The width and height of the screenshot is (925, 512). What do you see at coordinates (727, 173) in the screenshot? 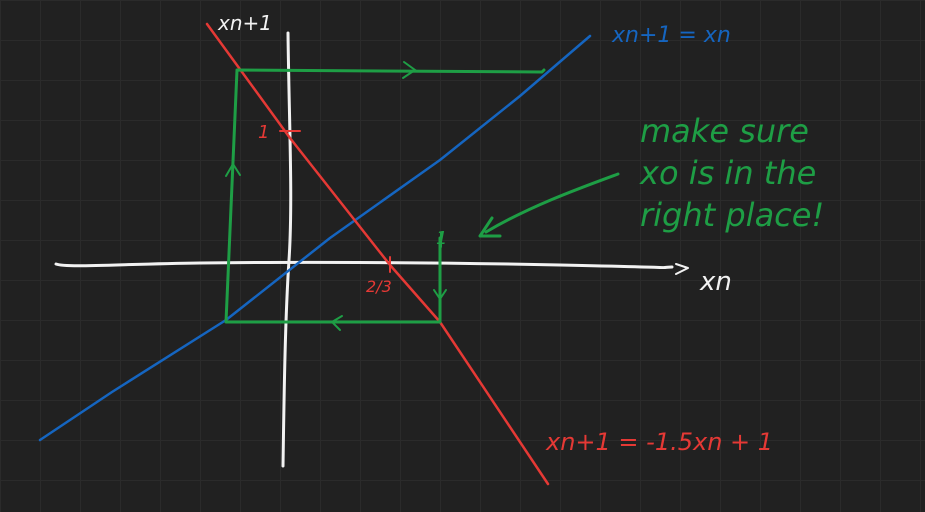
I see `note-line-2: xo is in the` at bounding box center [727, 173].